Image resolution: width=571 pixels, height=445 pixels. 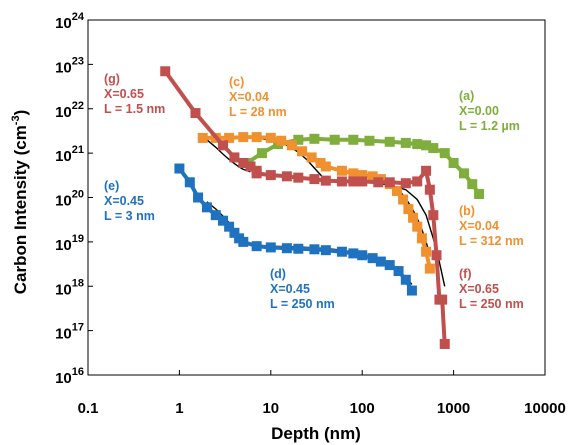 I want to click on svg-text: Carbon Intensity (cm-3), so click(x=20, y=202).